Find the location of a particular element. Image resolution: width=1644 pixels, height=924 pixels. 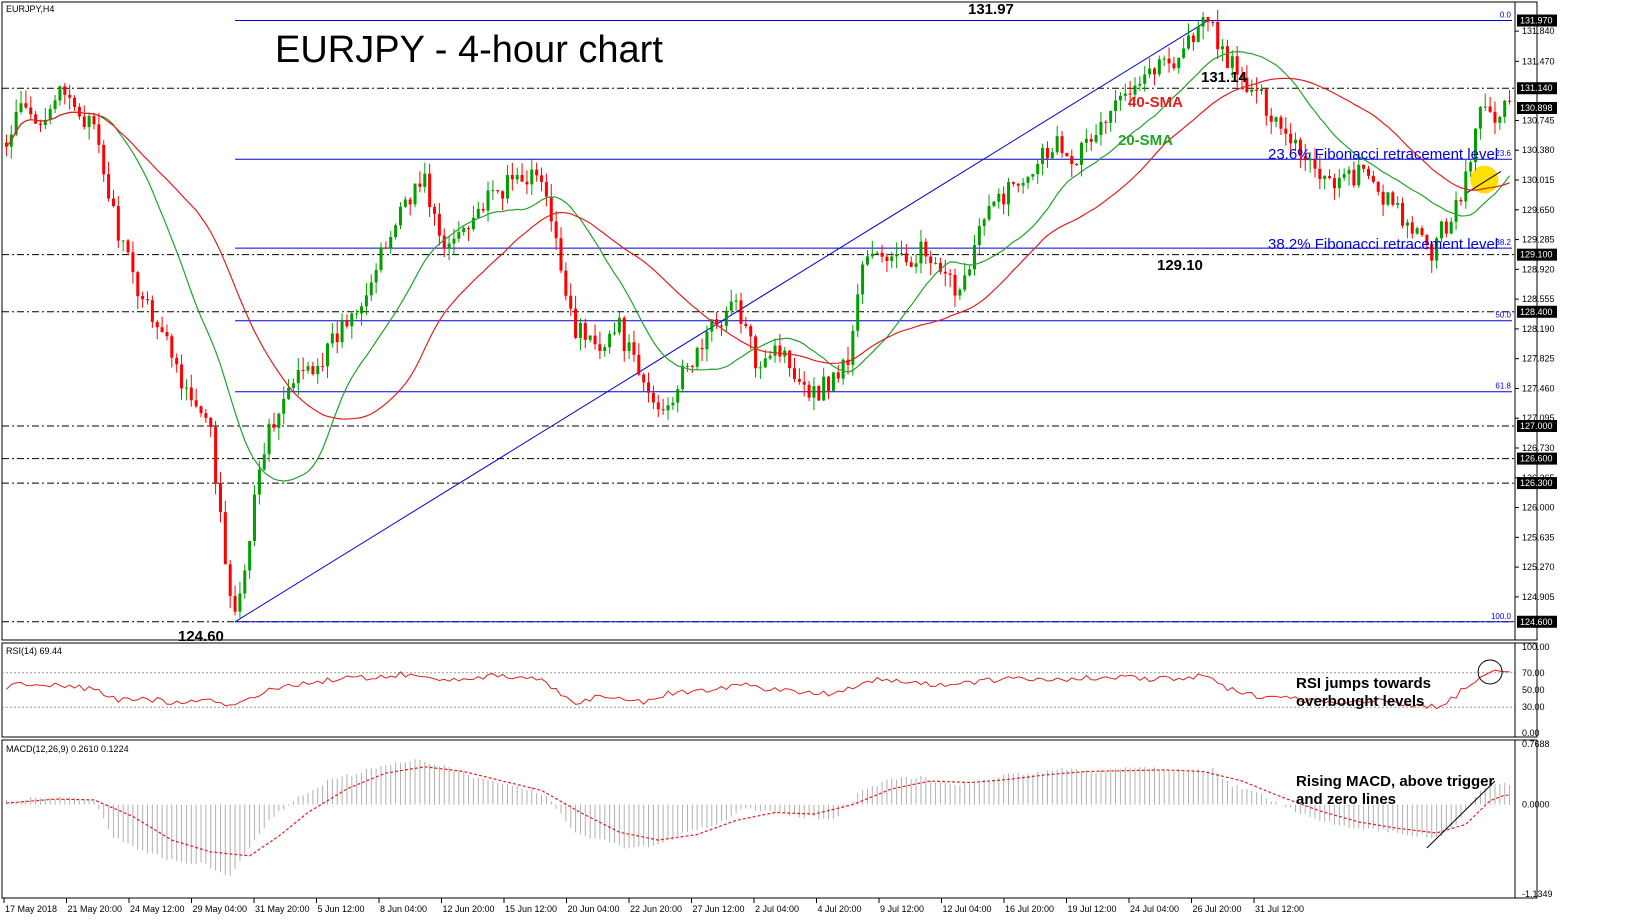

price-tick-label: 127.095 is located at coordinates (1538, 418).